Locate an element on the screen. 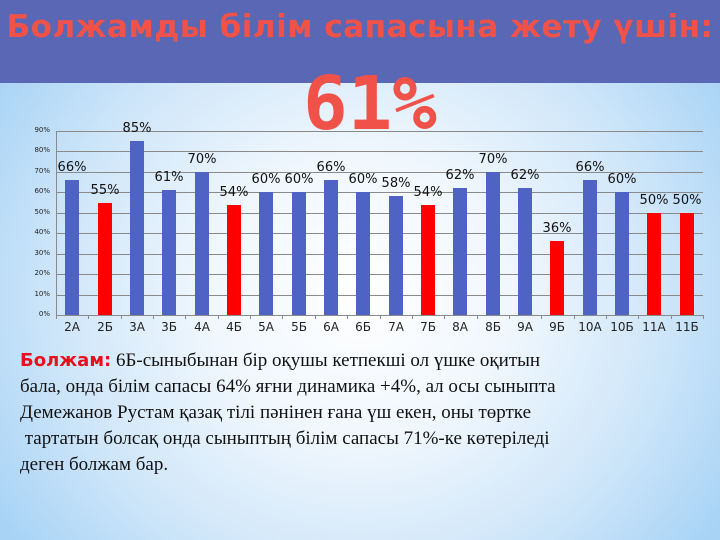 This screenshot has height=540, width=720. data-label: 61% is located at coordinates (169, 177).